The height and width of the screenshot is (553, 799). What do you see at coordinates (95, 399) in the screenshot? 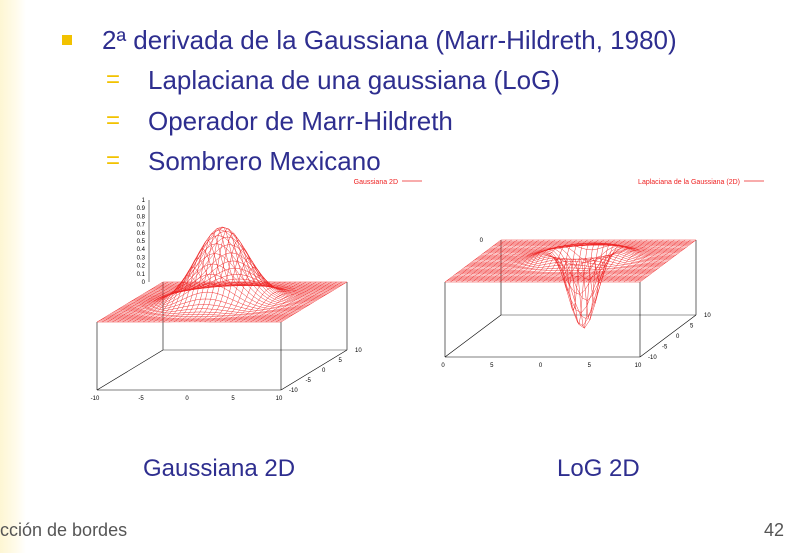
I see `x-tick-label: -10` at bounding box center [95, 399].